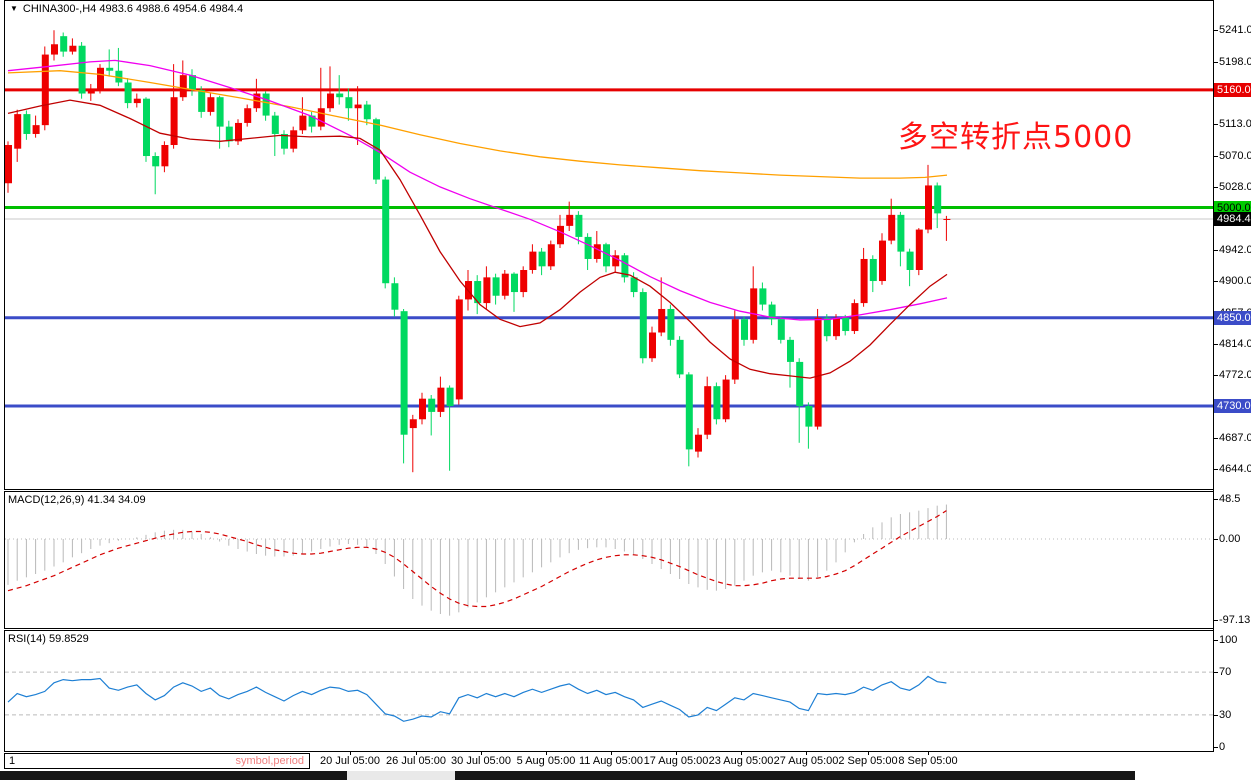 The height and width of the screenshot is (780, 1251). Describe the element at coordinates (477, 559) in the screenshot. I see `macd-signal-line` at that location.